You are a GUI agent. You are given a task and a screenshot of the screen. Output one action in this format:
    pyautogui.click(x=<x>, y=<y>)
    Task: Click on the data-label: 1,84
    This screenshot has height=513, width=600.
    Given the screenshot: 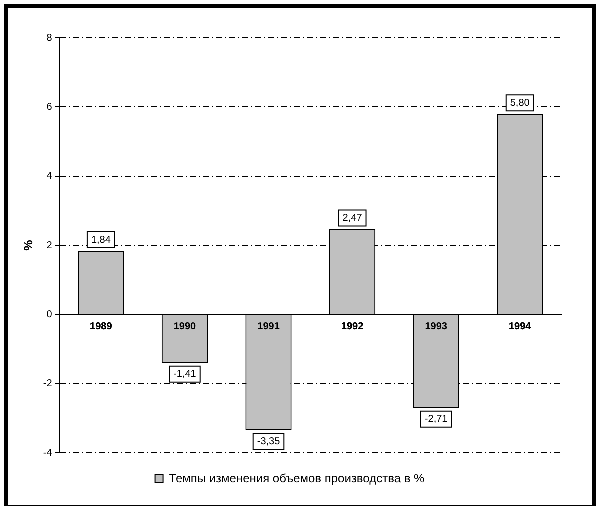 What is the action you would take?
    pyautogui.click(x=101, y=240)
    